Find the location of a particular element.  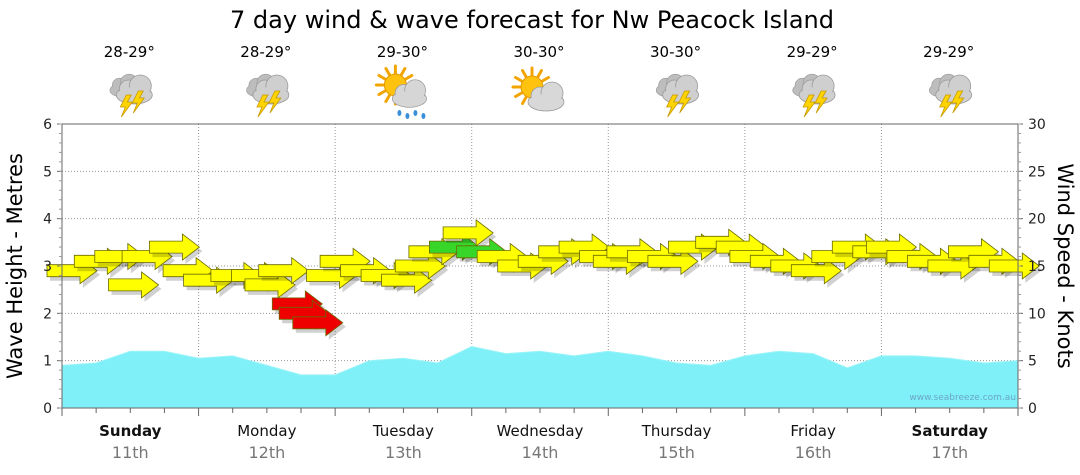

y-axis-label: Wave Height - Metres is located at coordinates (15, 266).